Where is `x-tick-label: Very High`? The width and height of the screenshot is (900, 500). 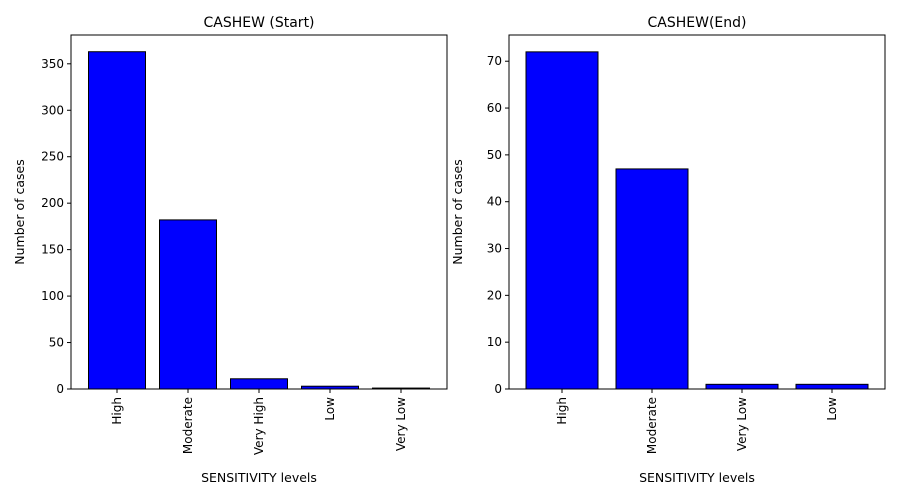
x-tick-label: Very High is located at coordinates (259, 426).